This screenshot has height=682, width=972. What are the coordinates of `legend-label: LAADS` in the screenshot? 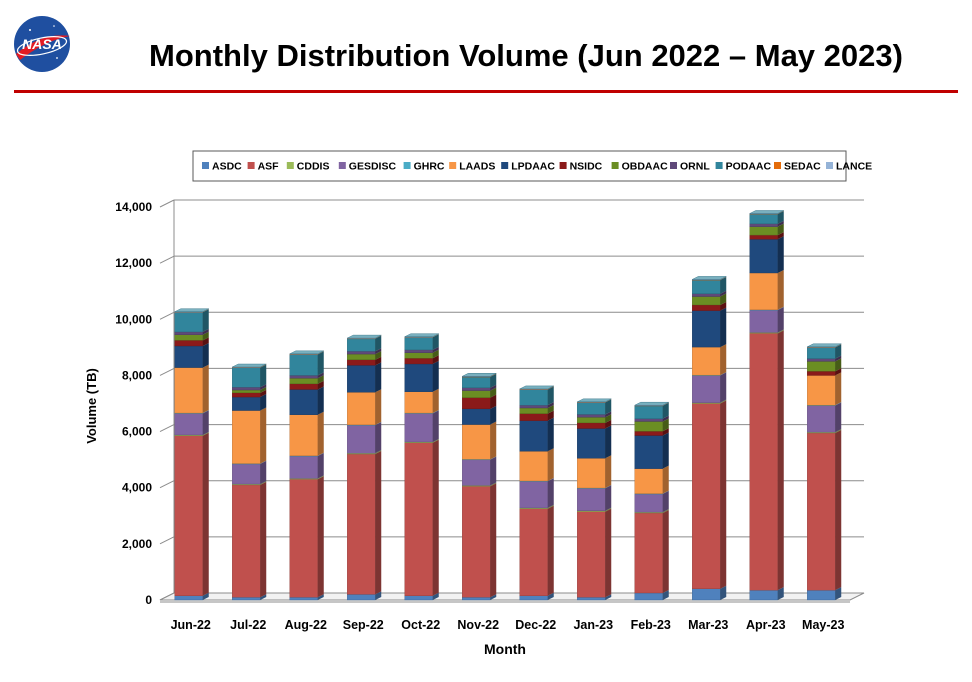 It's located at (477, 167).